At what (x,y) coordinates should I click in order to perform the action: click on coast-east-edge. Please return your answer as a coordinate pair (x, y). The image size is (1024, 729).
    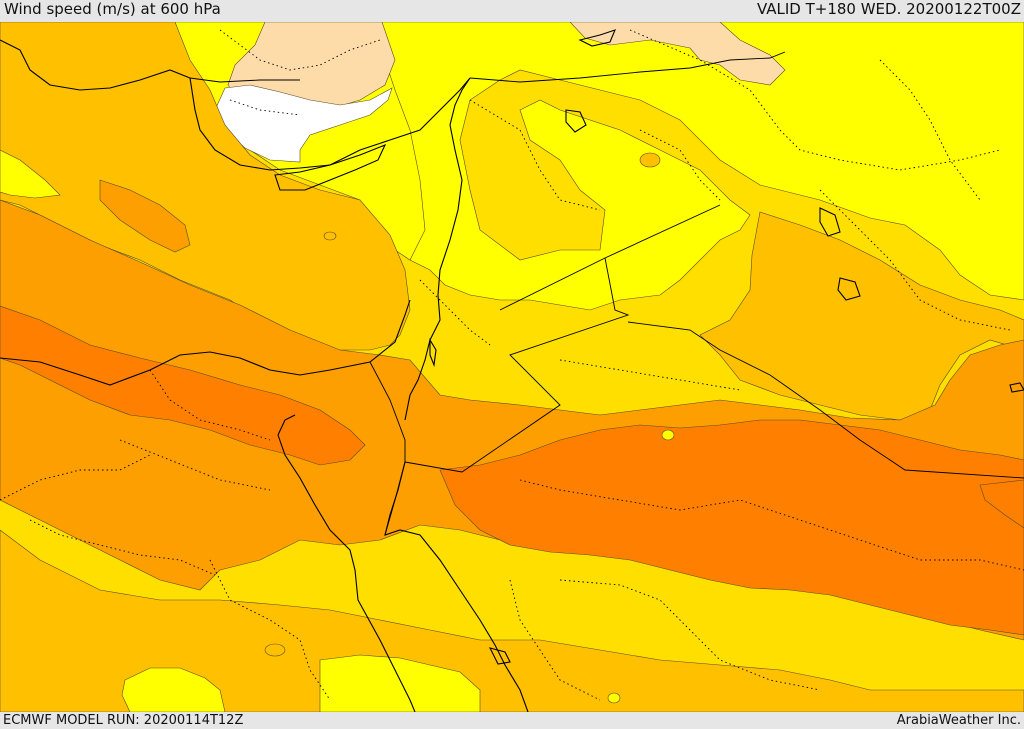
    Looking at the image, I should click on (1016, 387).